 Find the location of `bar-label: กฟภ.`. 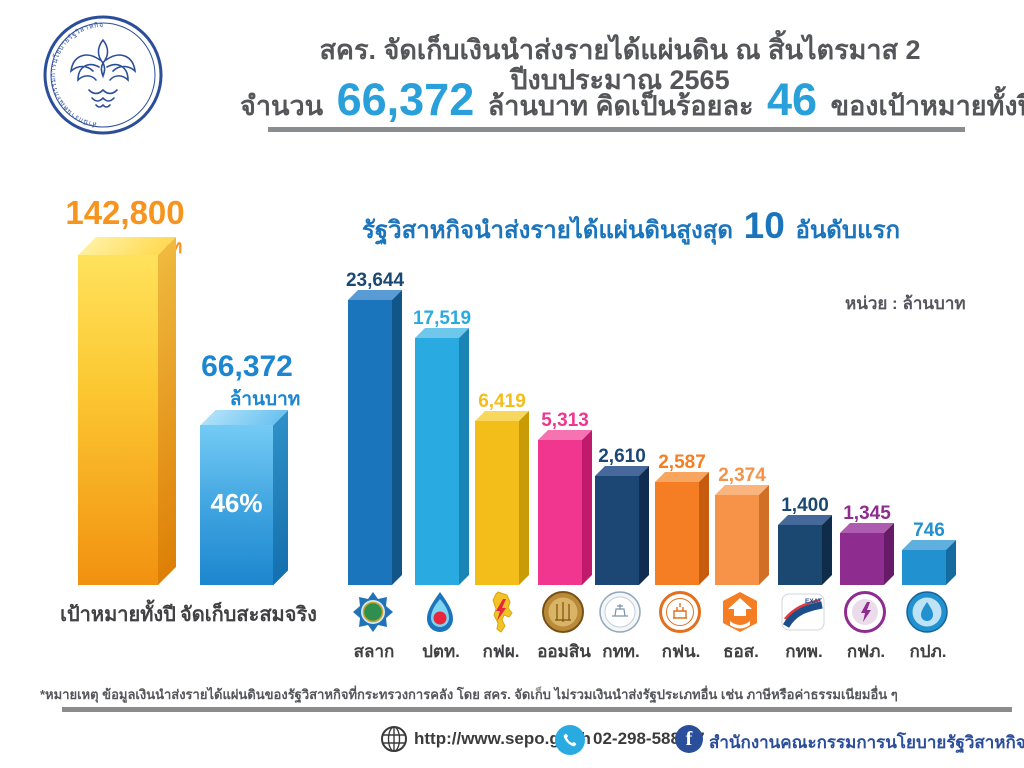

bar-label: กฟภ. is located at coordinates (866, 651).